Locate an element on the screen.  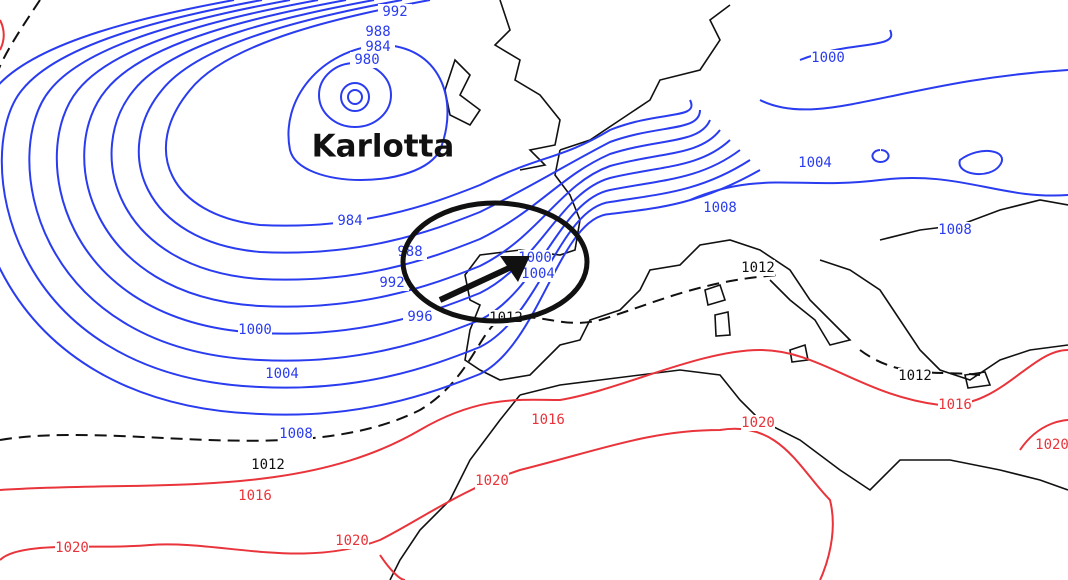
isobar-label: 980 is located at coordinates (366, 60).